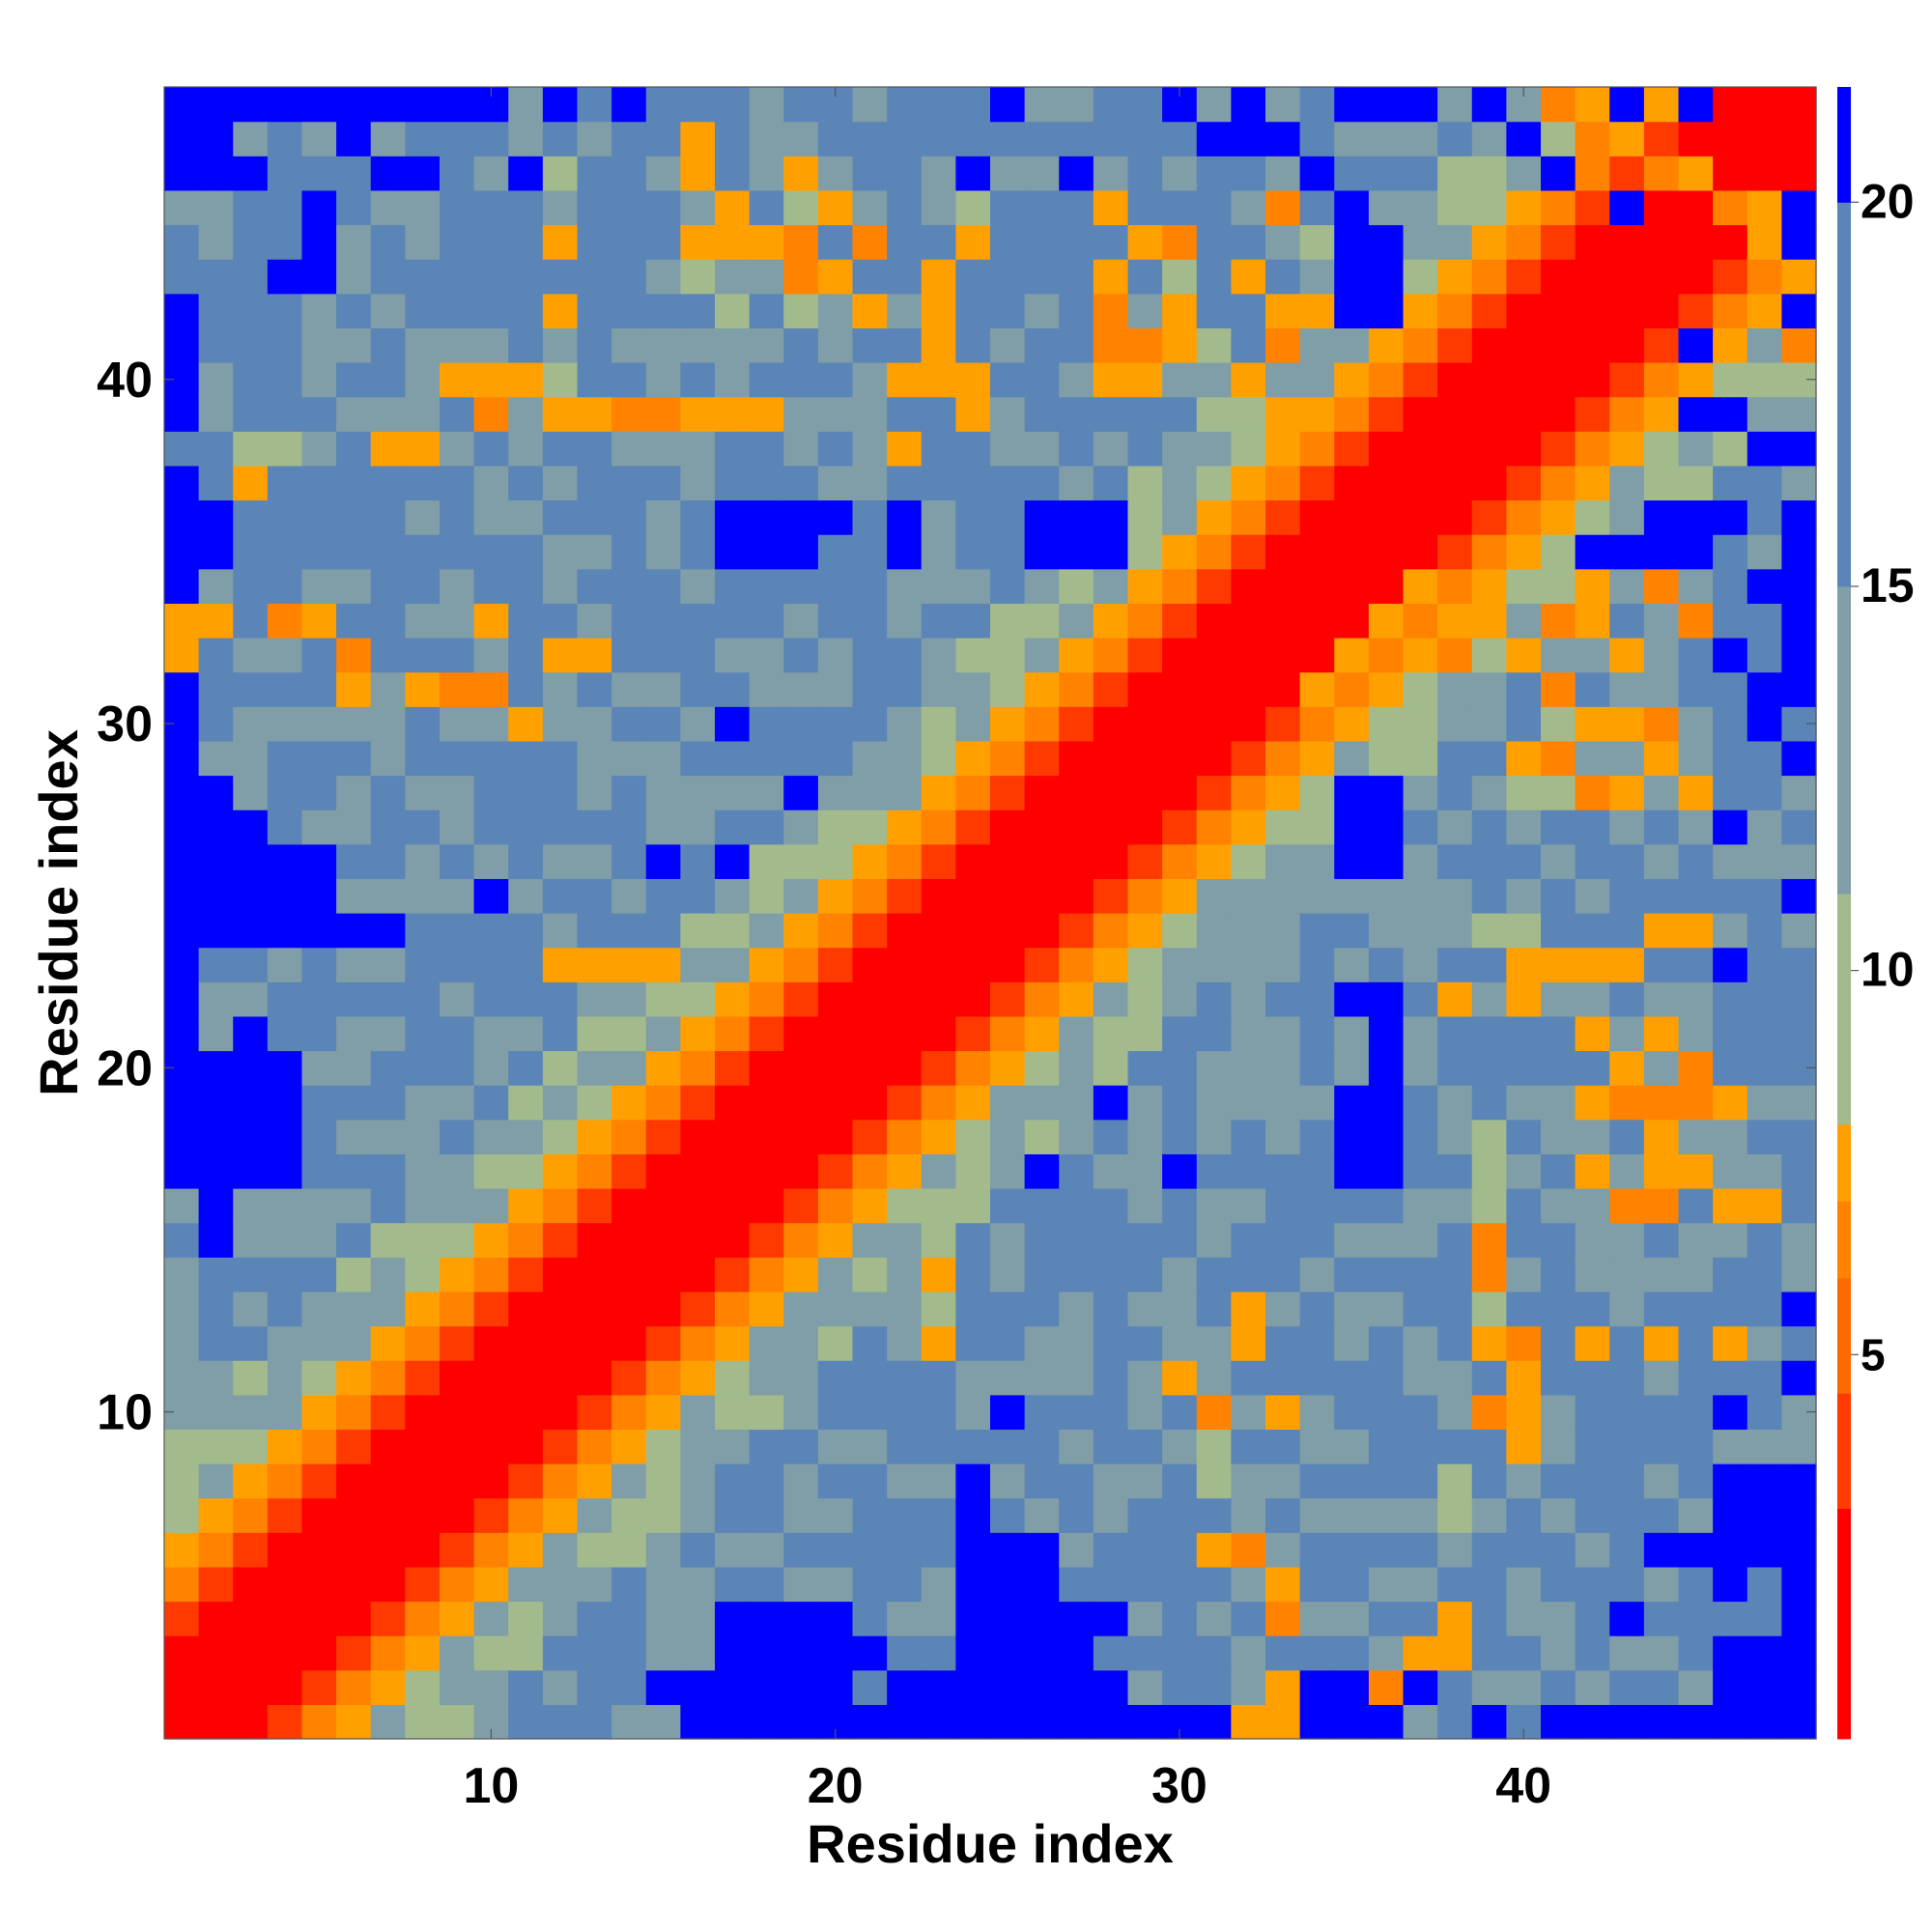 The width and height of the screenshot is (1932, 1932). What do you see at coordinates (1844, 1681) in the screenshot?
I see `colorbar-segment` at bounding box center [1844, 1681].